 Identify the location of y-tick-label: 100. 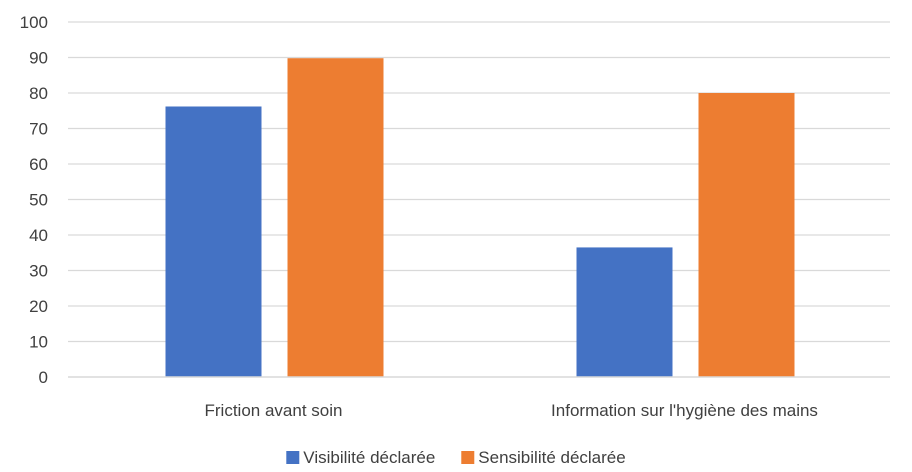
(34, 22).